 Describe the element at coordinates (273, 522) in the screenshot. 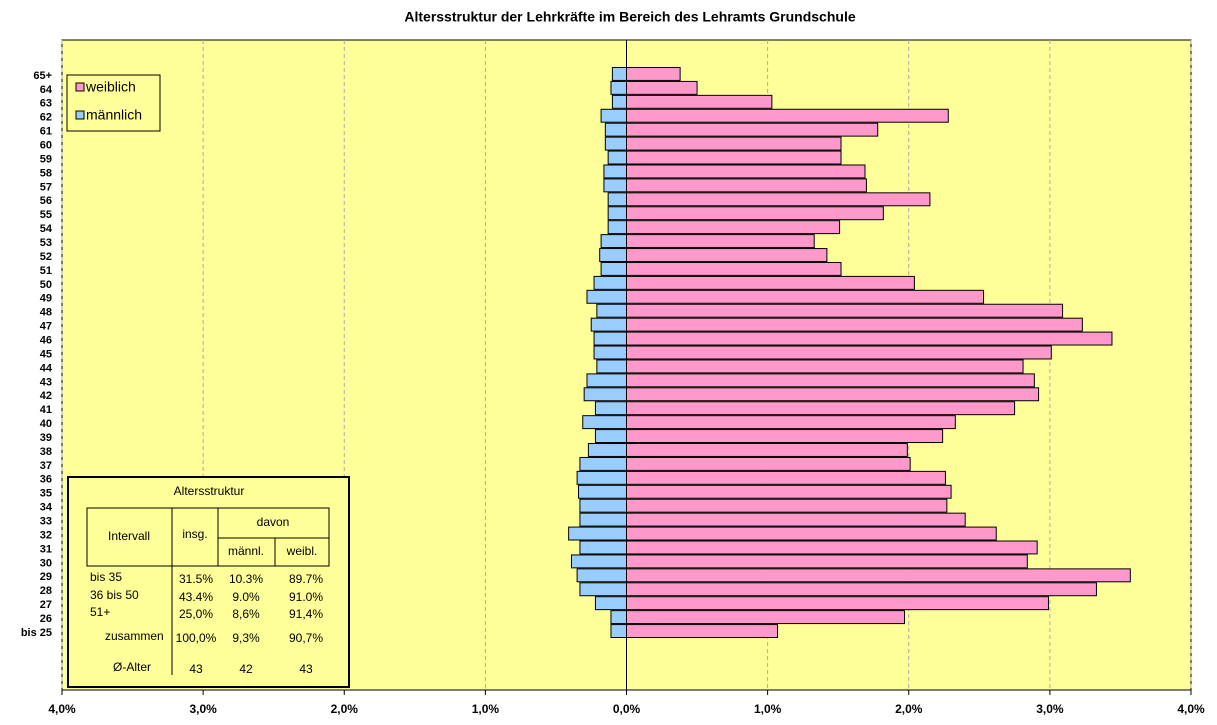

I see `table-header: davon` at that location.